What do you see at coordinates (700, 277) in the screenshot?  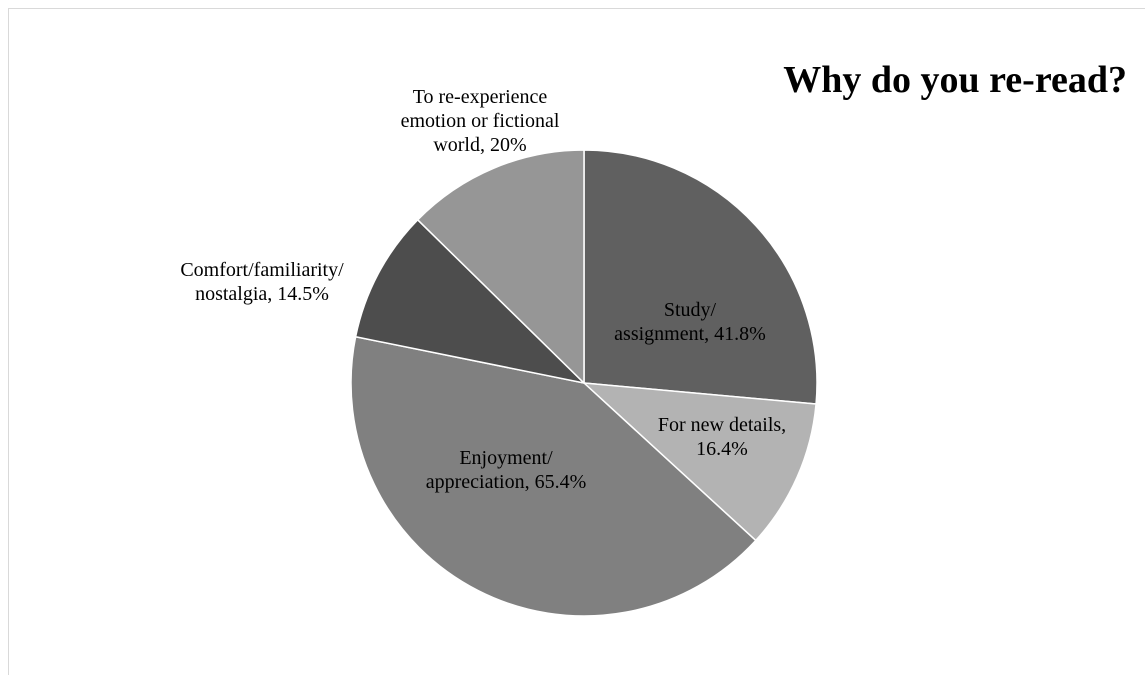 I see `pie-slice-study-assignment` at bounding box center [700, 277].